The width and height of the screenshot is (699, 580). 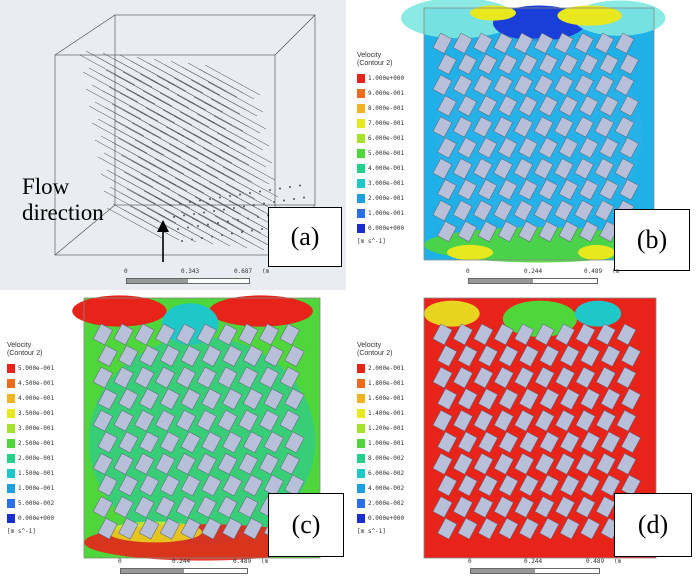 What do you see at coordinates (593, 271) in the screenshot?
I see `scale-tick-2: 0.489` at bounding box center [593, 271].